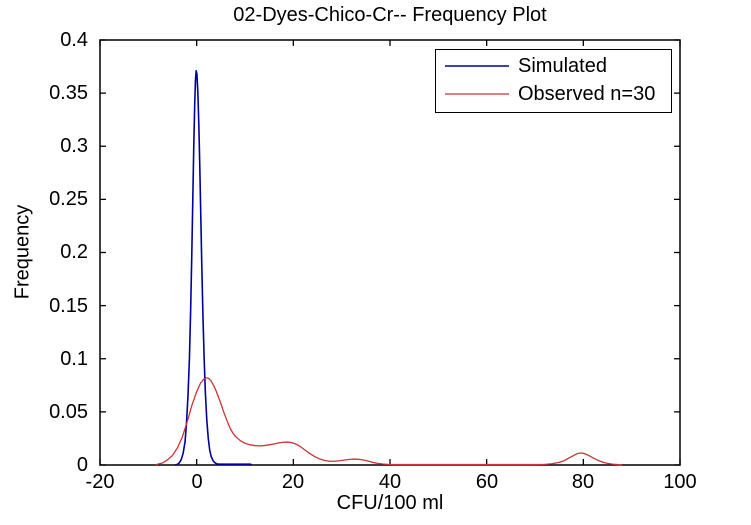 This screenshot has width=751, height=525. I want to click on x-tick-label: 0, so click(197, 482).